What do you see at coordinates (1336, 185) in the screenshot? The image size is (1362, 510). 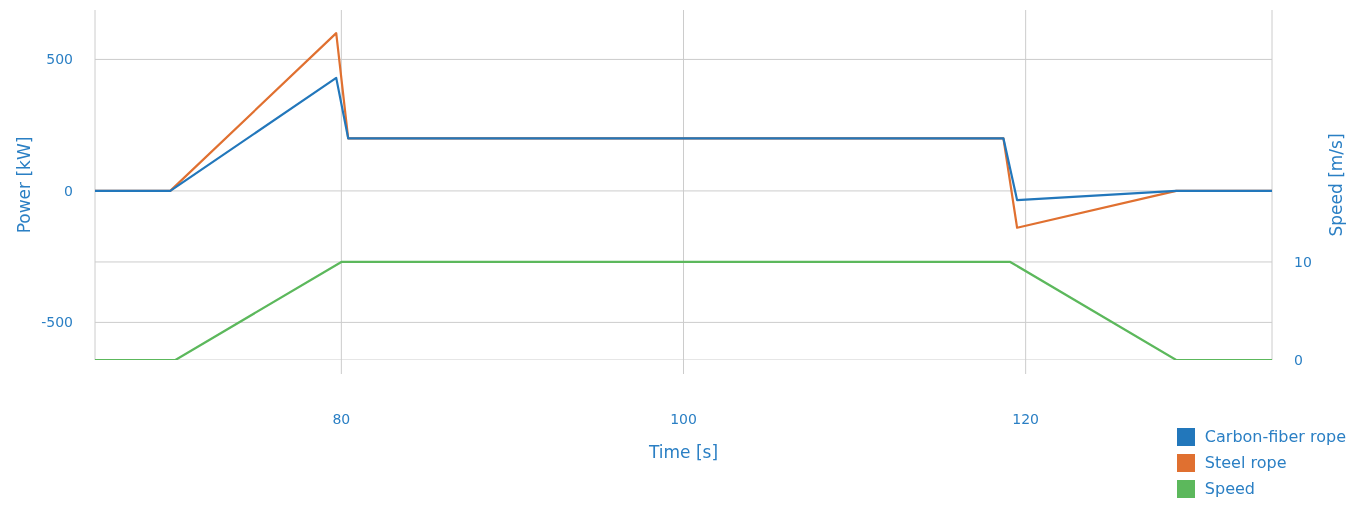 I see `y2-axis-title: Speed [m/s]` at bounding box center [1336, 185].